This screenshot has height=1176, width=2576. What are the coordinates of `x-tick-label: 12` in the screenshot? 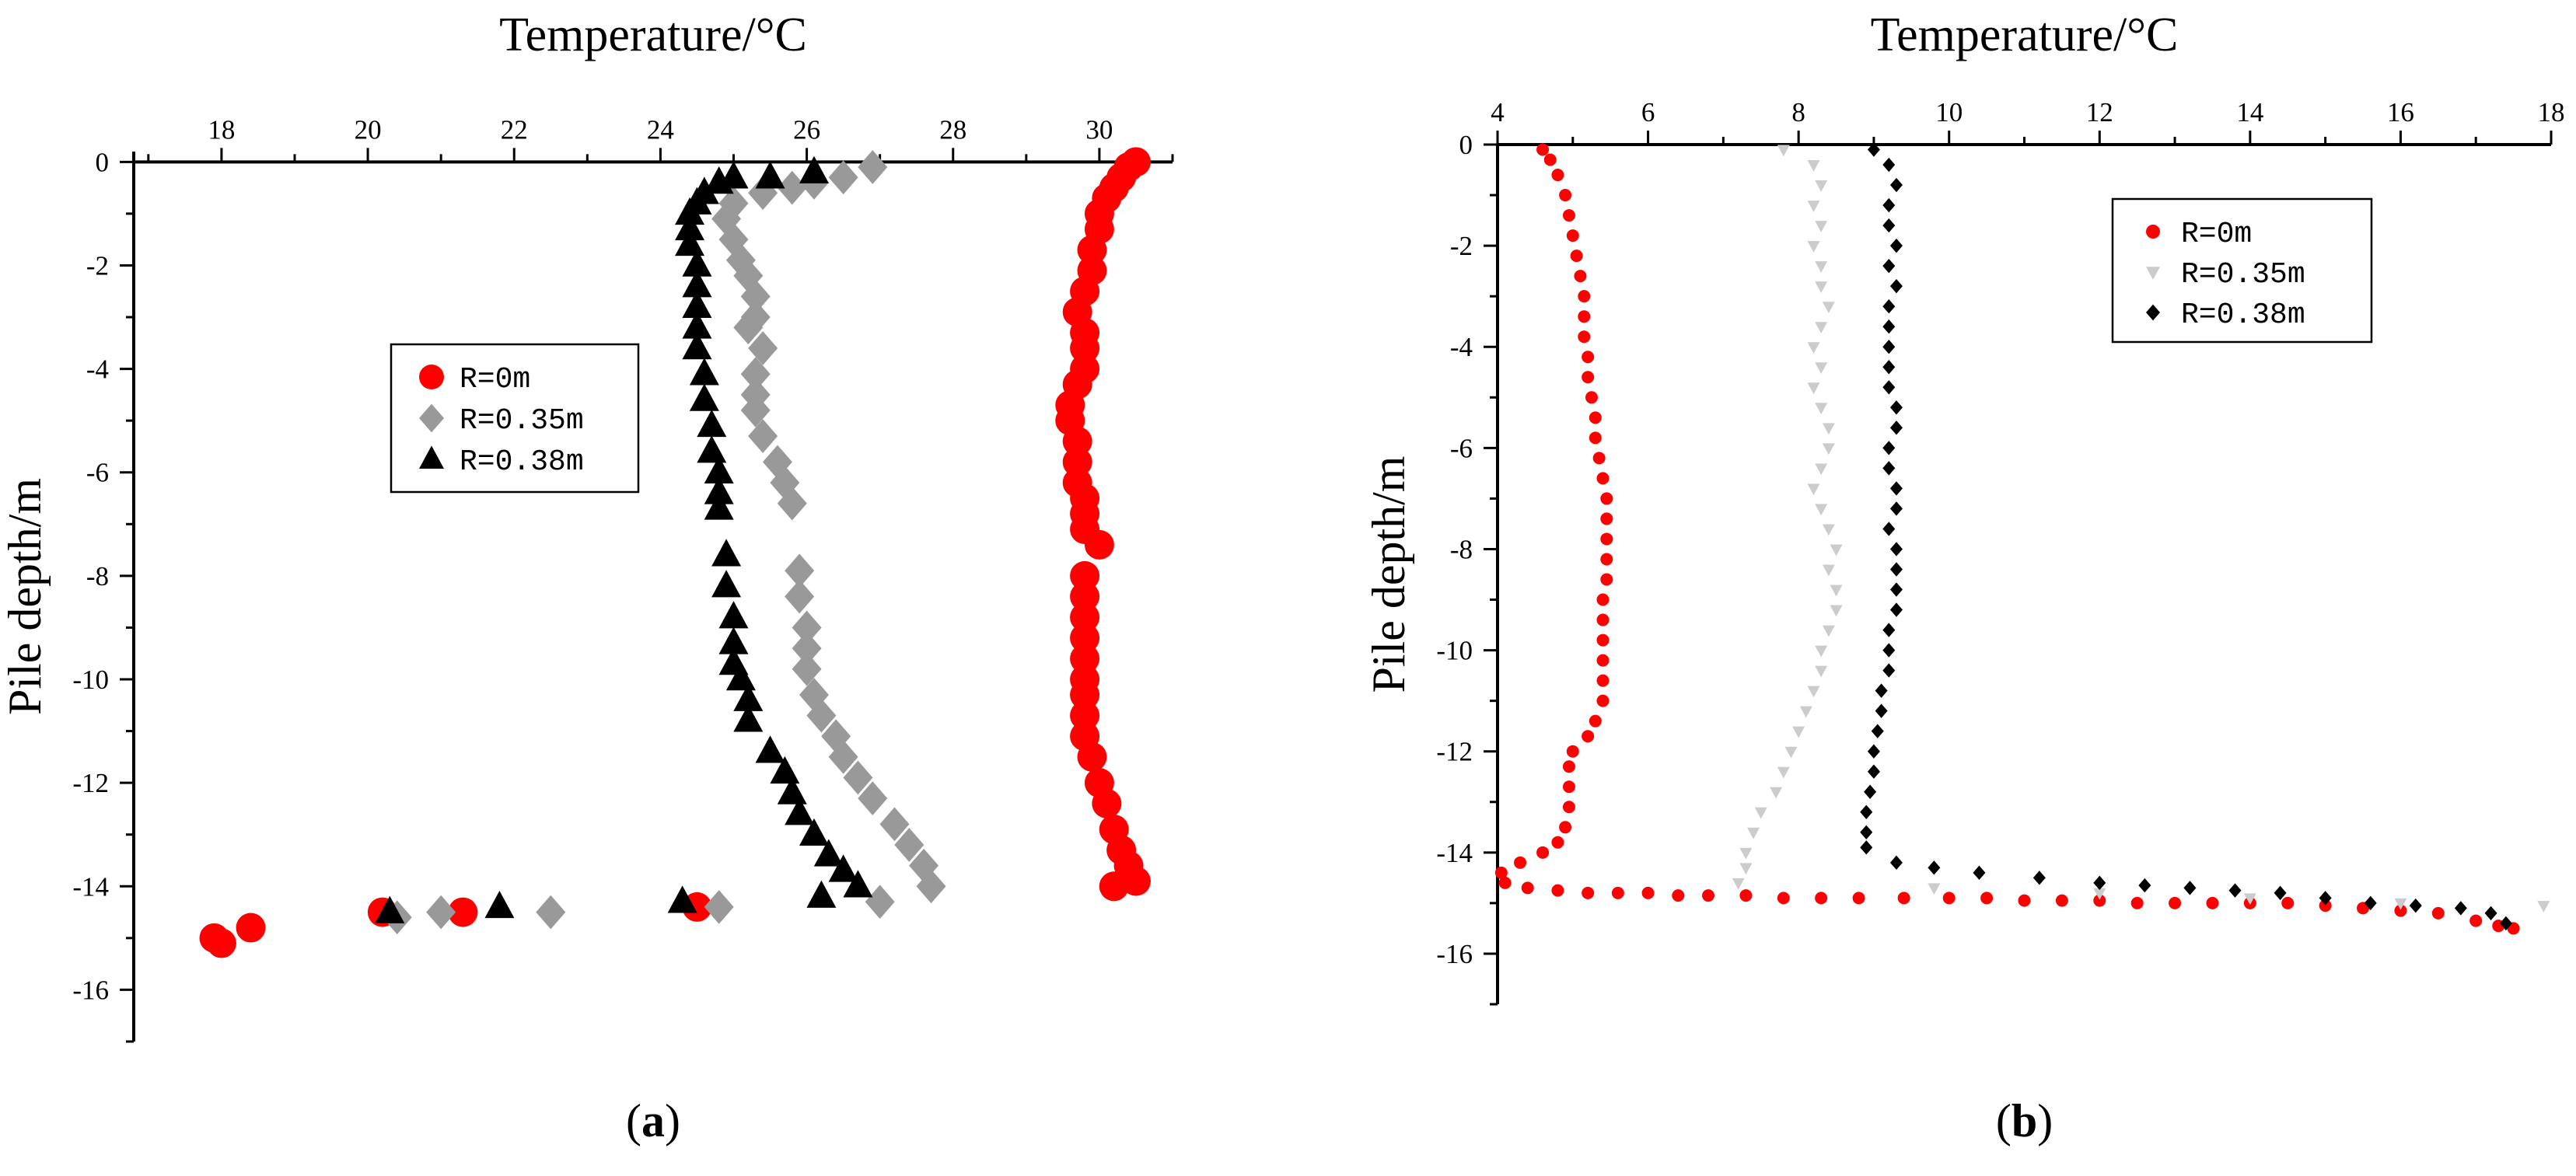 It's located at (2099, 112).